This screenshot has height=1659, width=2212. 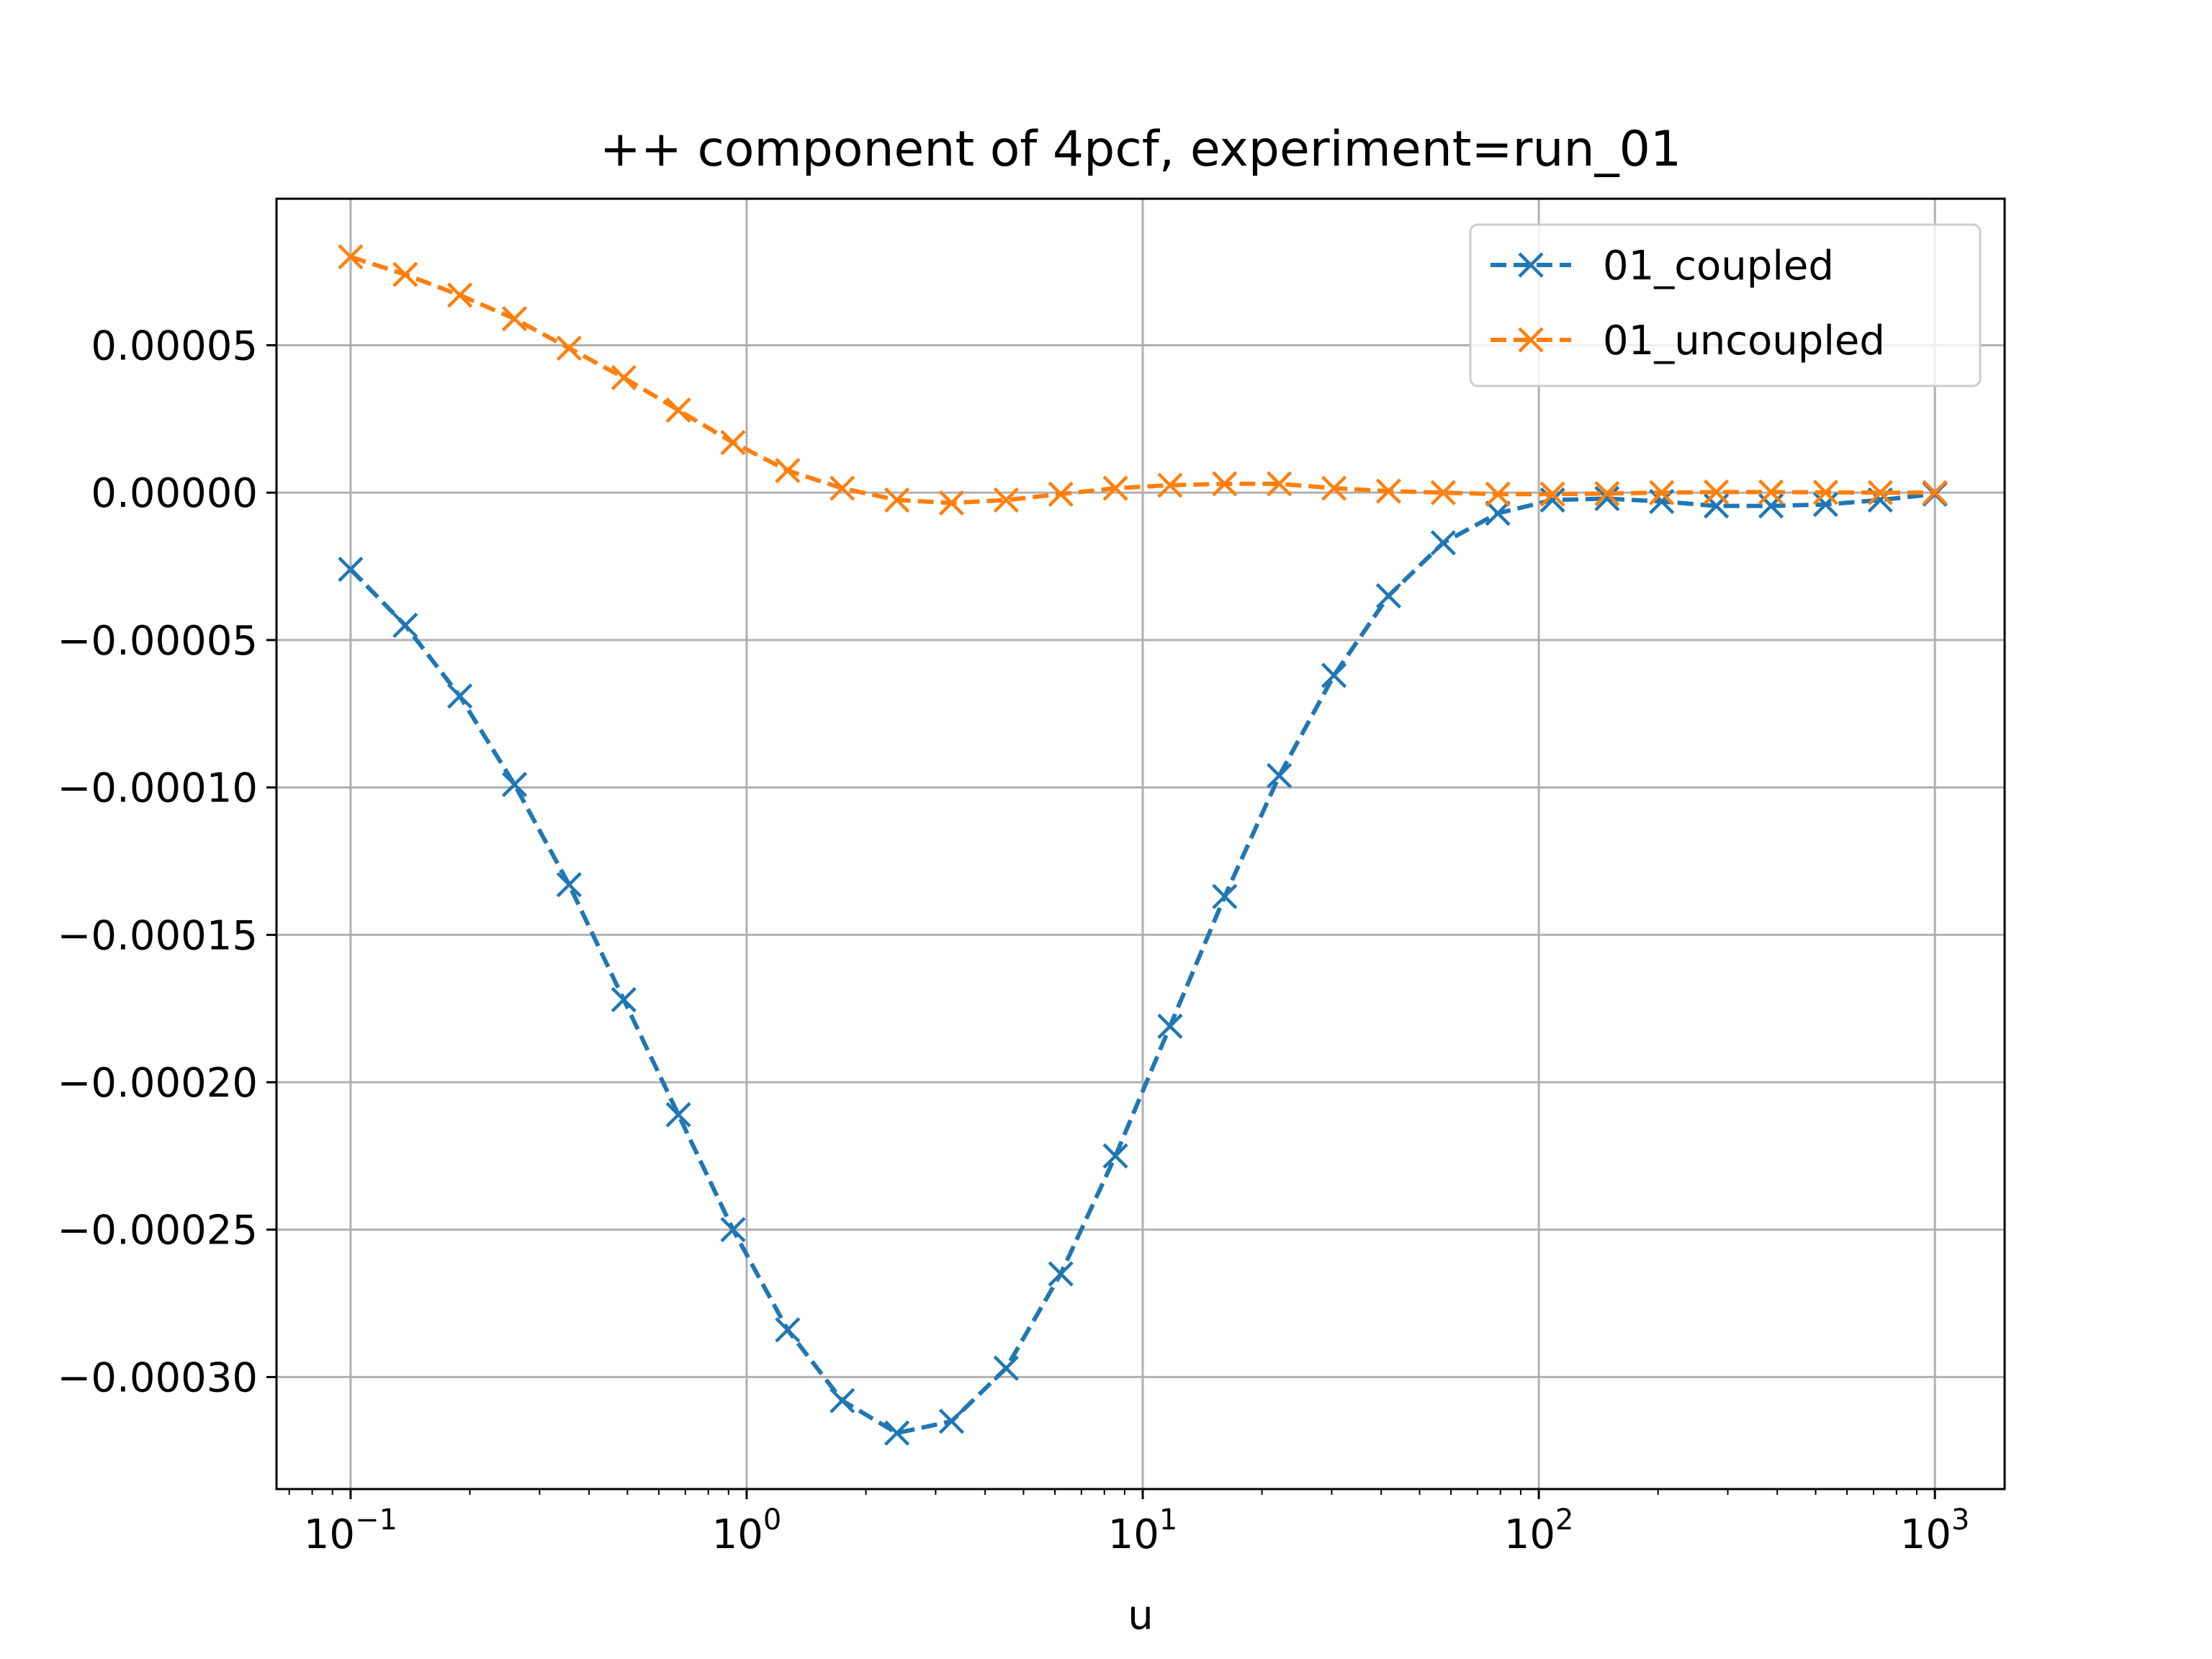 I want to click on x-tick-labels: 10⁻¹ 10⁰ 10¹ 10² 10³, so click(x=1137, y=1530).